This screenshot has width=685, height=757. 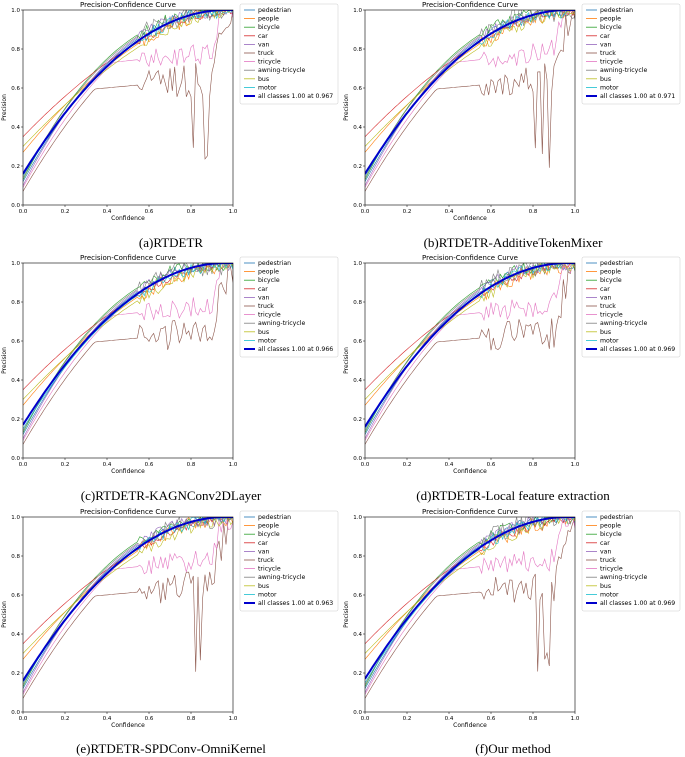 What do you see at coordinates (263, 44) in the screenshot?
I see `legend-entry-van: van` at bounding box center [263, 44].